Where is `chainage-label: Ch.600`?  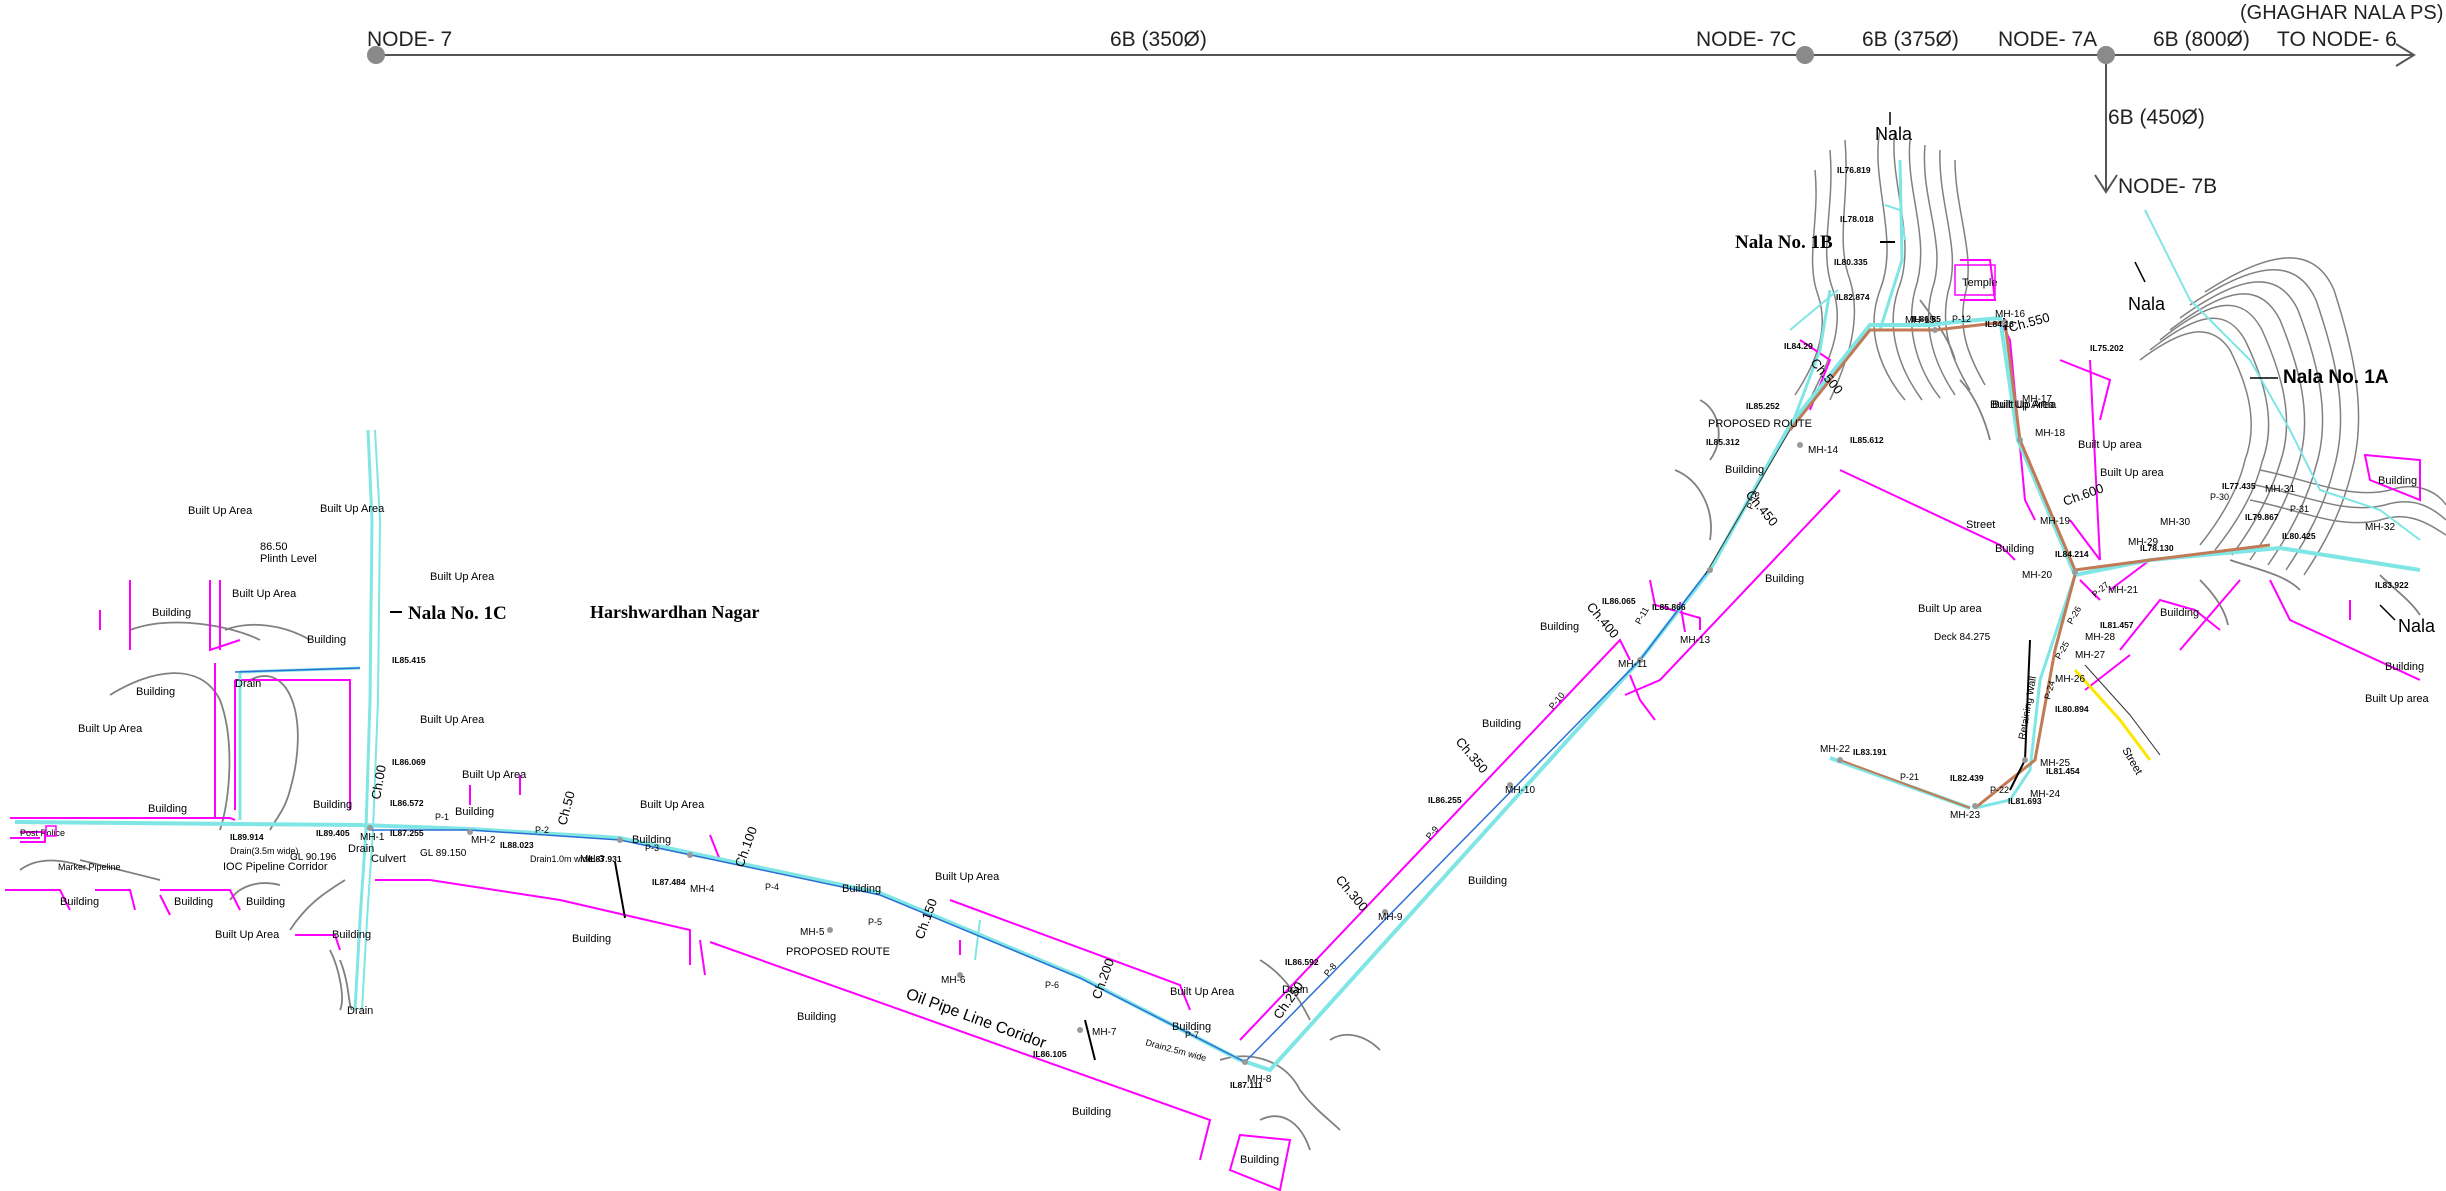
chainage-label: Ch.600 is located at coordinates (2083, 494).